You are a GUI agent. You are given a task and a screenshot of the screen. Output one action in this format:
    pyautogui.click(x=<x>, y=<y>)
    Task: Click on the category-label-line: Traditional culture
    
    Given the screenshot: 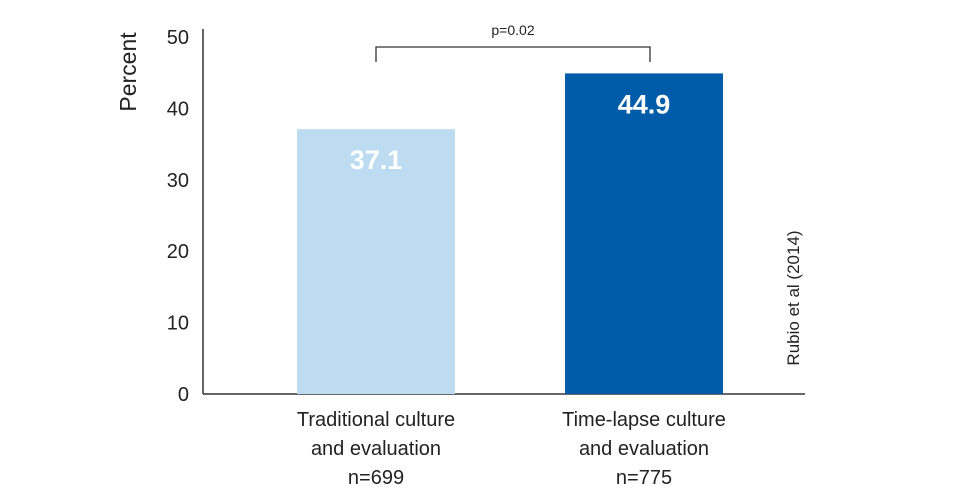 What is the action you would take?
    pyautogui.click(x=376, y=420)
    